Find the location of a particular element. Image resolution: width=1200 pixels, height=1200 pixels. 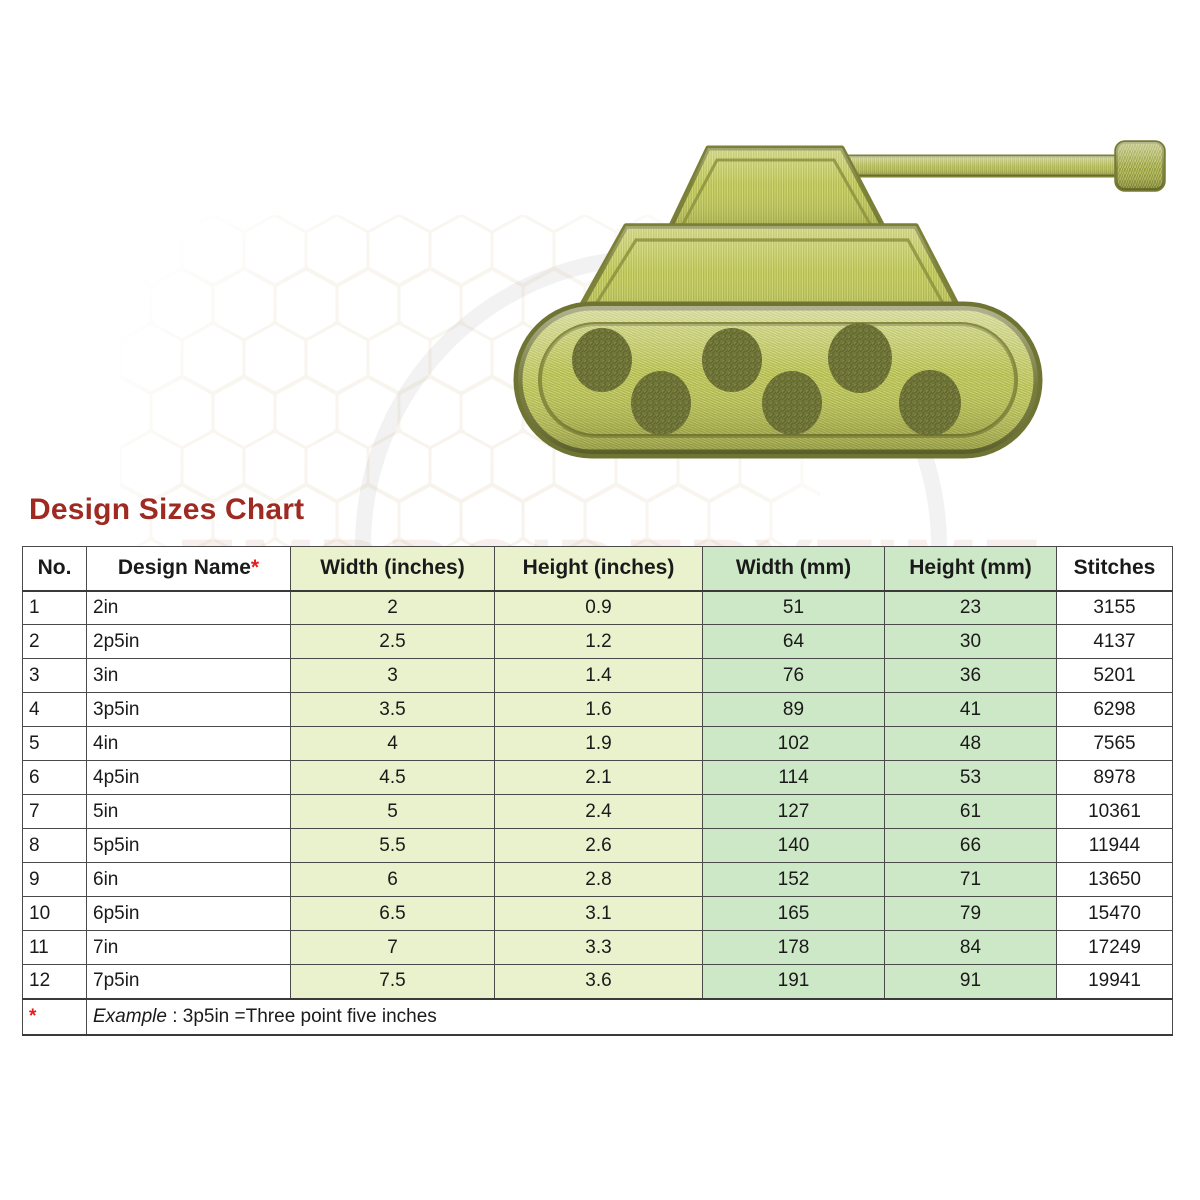

cell-wmm: 64 is located at coordinates (793, 641).